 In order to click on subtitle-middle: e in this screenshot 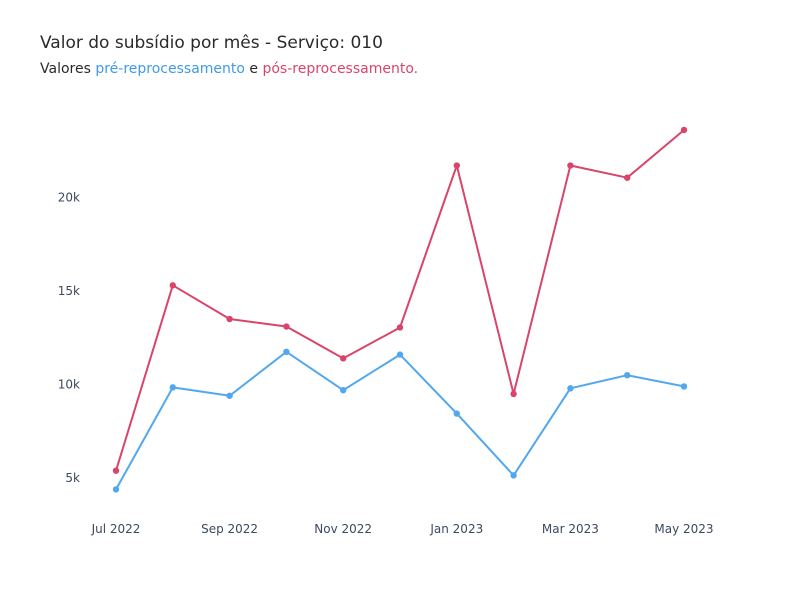, I will do `click(253, 69)`.